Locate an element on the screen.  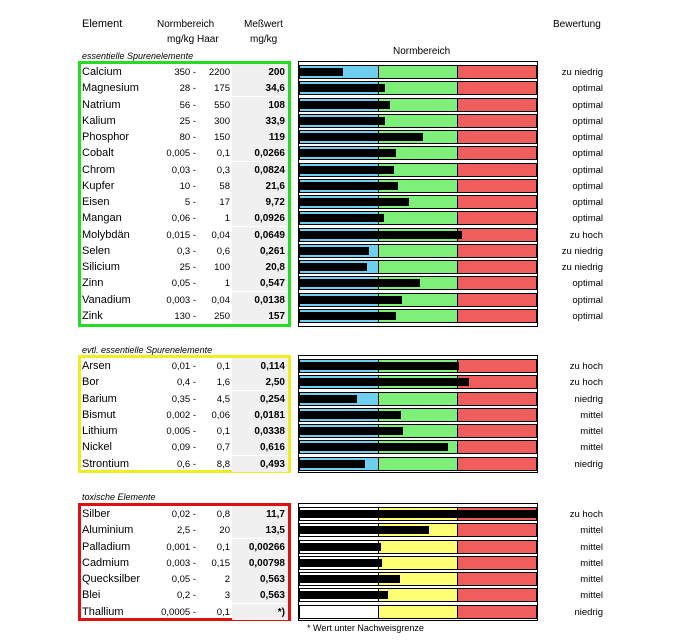
norm-low: 0,001 - is located at coordinates (181, 547).